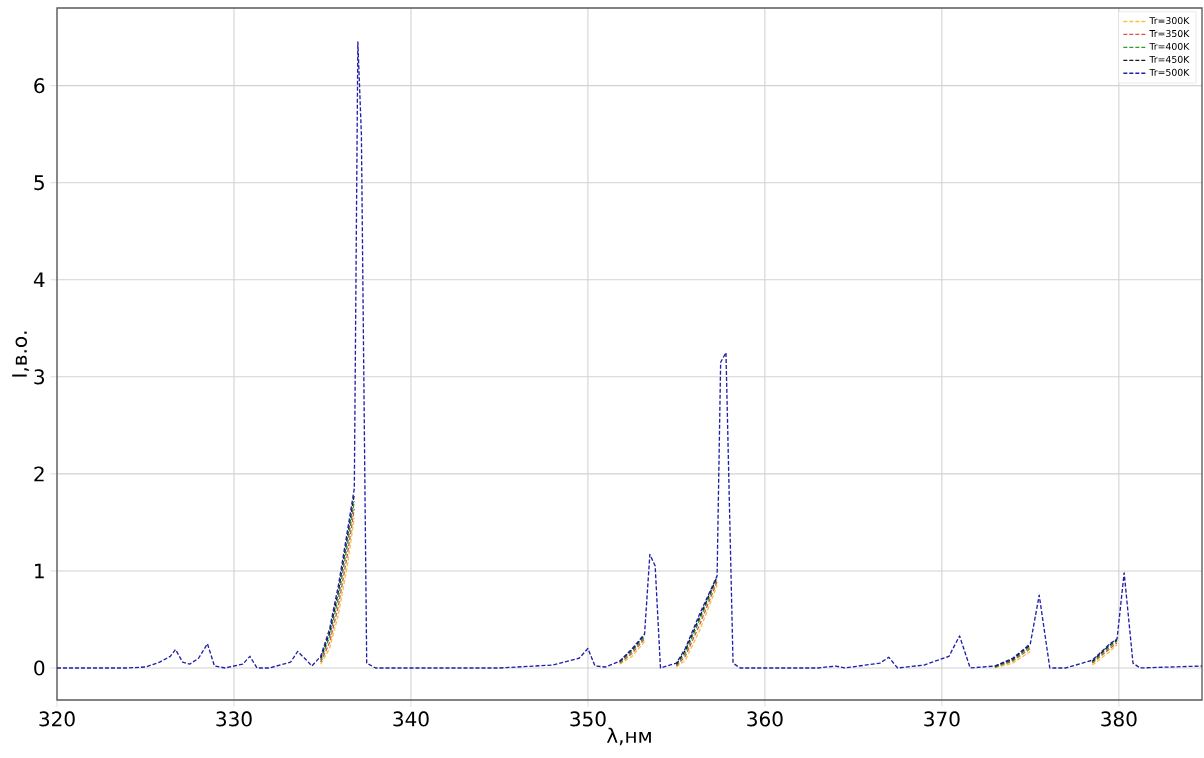 This screenshot has width=1204, height=758. What do you see at coordinates (39, 474) in the screenshot?
I see `y-tick-label: 2` at bounding box center [39, 474].